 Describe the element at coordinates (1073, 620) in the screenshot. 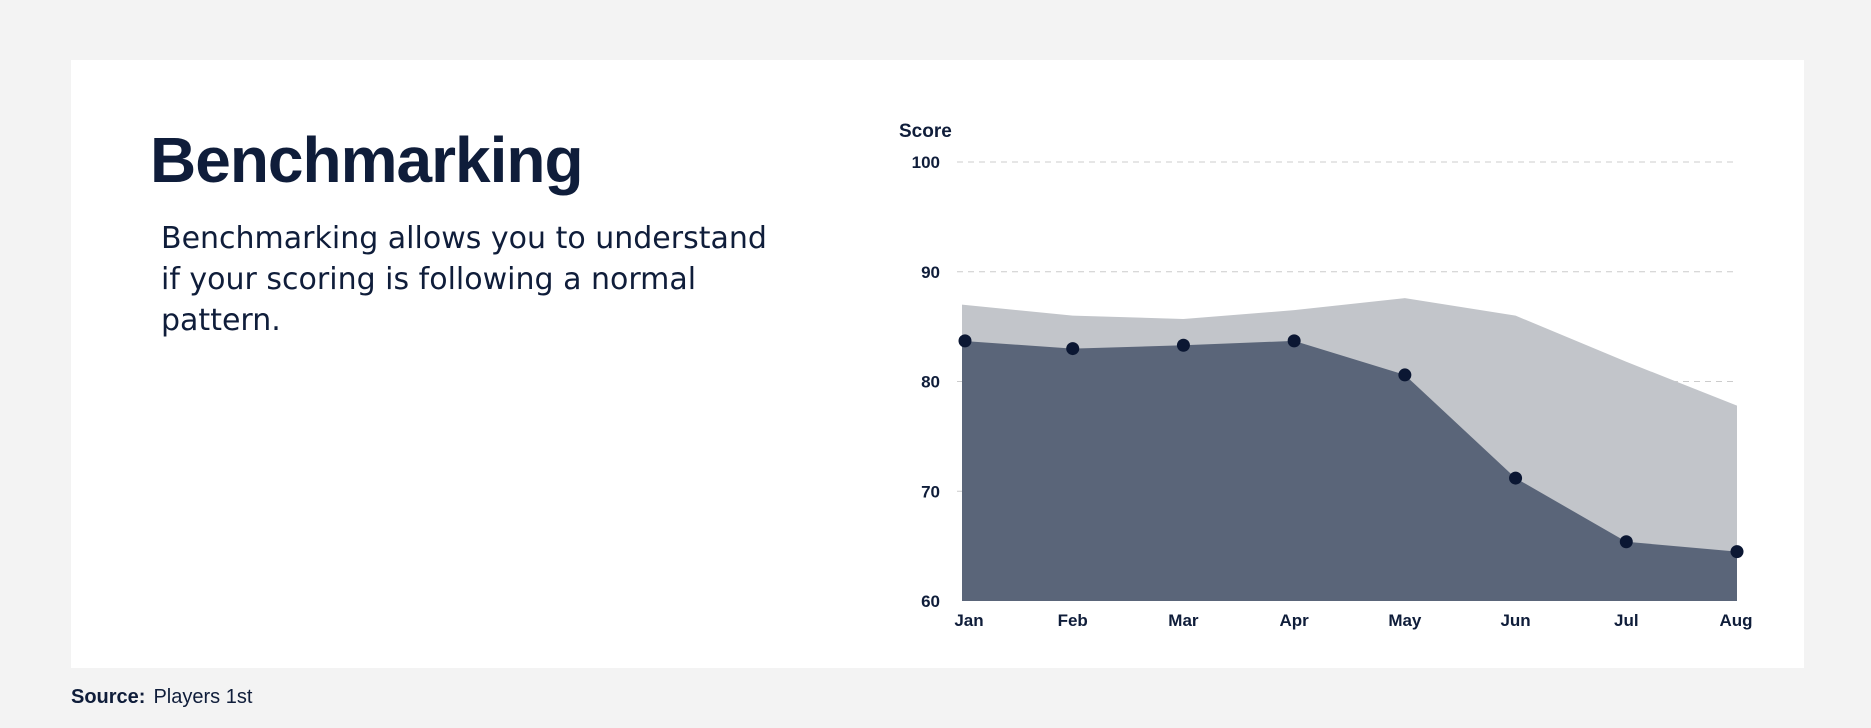

I see `x-tick-label: Feb` at that location.